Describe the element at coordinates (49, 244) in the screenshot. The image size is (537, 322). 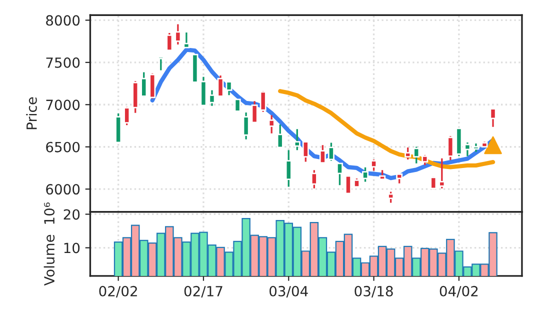
I see `y-axis-title: Volume 10⁶` at that location.